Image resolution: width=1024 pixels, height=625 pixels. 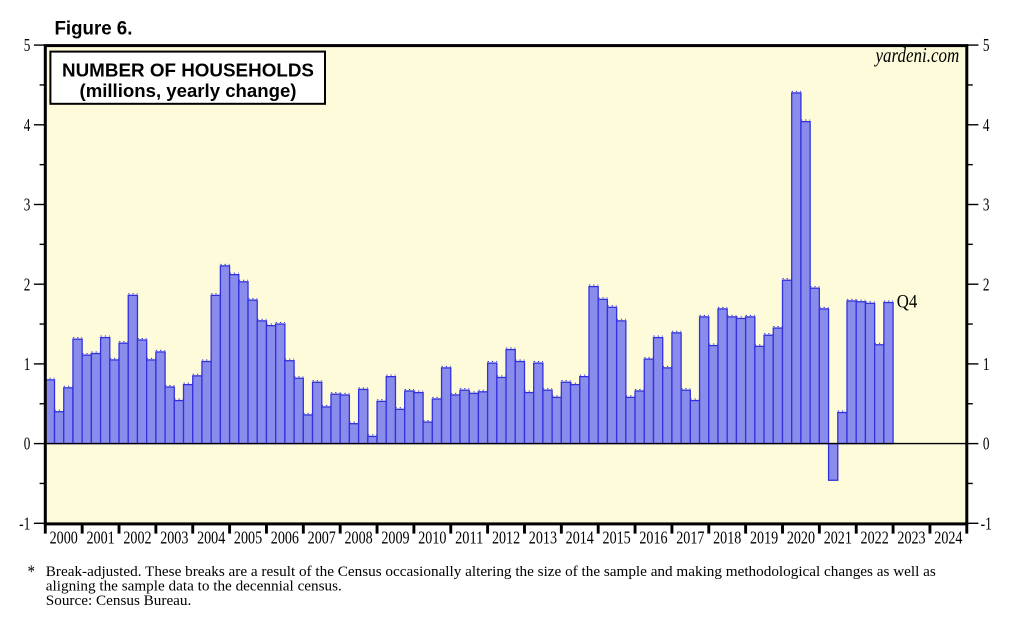 What do you see at coordinates (838, 538) in the screenshot?
I see `svg-text: 2021` at bounding box center [838, 538].